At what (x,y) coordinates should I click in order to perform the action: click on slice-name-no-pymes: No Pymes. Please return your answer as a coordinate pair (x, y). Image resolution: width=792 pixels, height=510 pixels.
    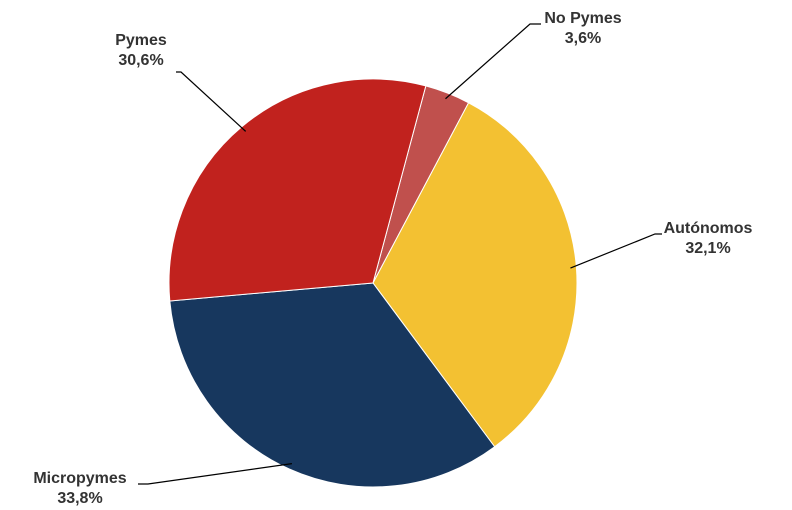
    Looking at the image, I should click on (582, 18).